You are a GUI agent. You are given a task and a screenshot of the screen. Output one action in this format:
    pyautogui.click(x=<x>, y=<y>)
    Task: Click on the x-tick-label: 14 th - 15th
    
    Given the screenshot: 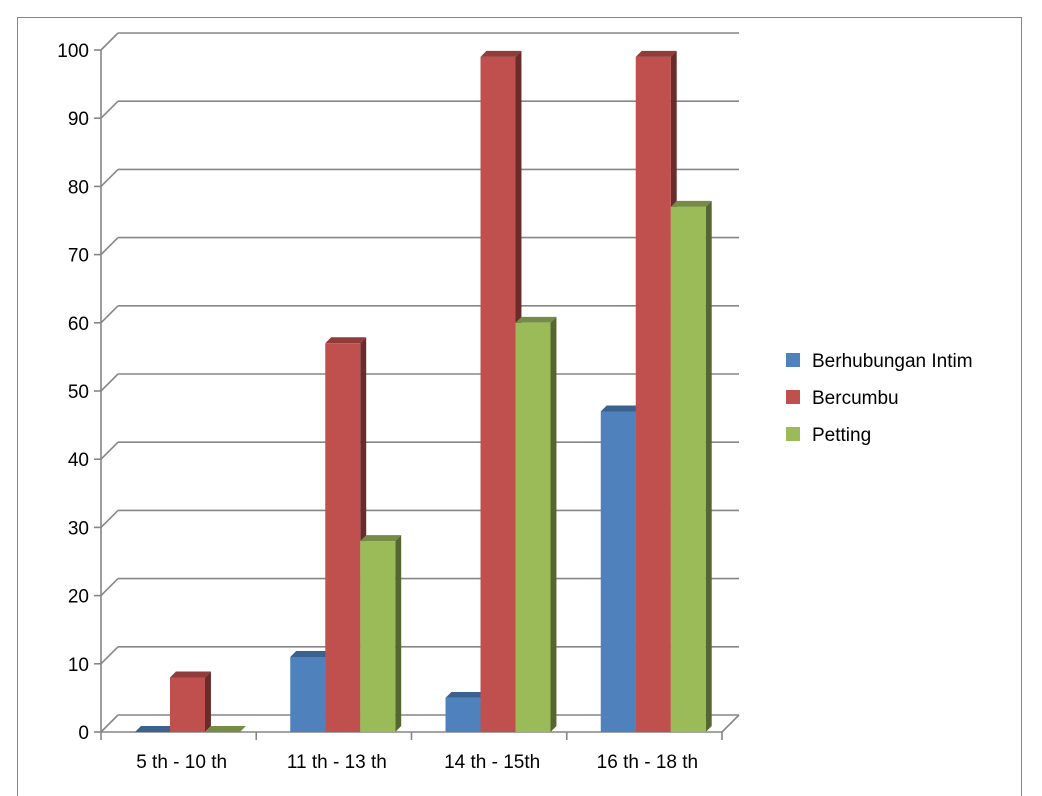 What is the action you would take?
    pyautogui.click(x=492, y=762)
    